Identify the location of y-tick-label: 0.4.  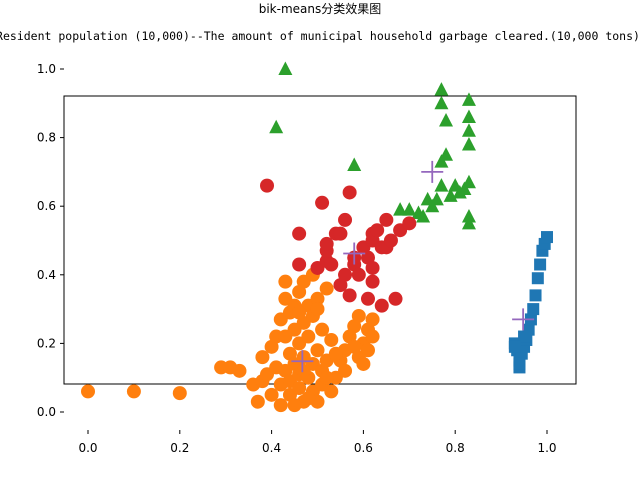
(46, 275).